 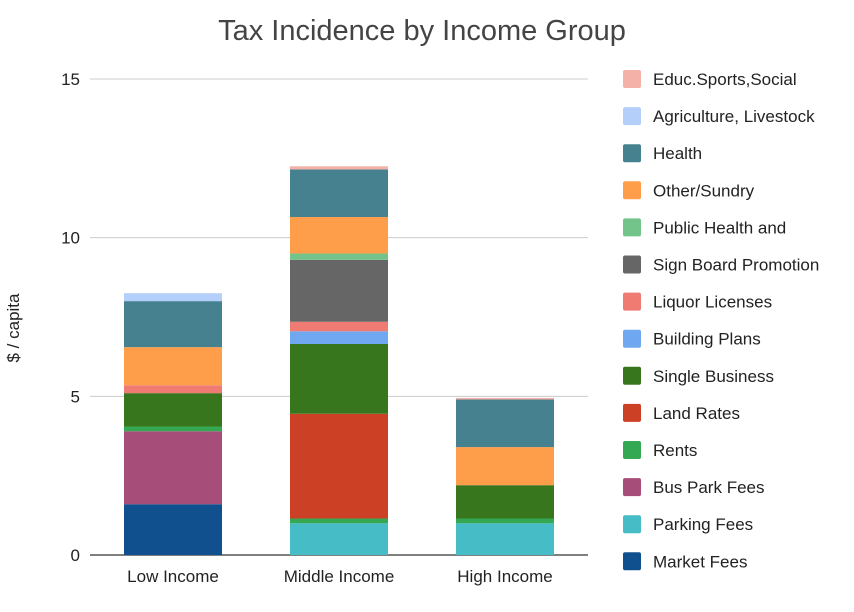 I want to click on bar-segment-land-rates, so click(x=339, y=466).